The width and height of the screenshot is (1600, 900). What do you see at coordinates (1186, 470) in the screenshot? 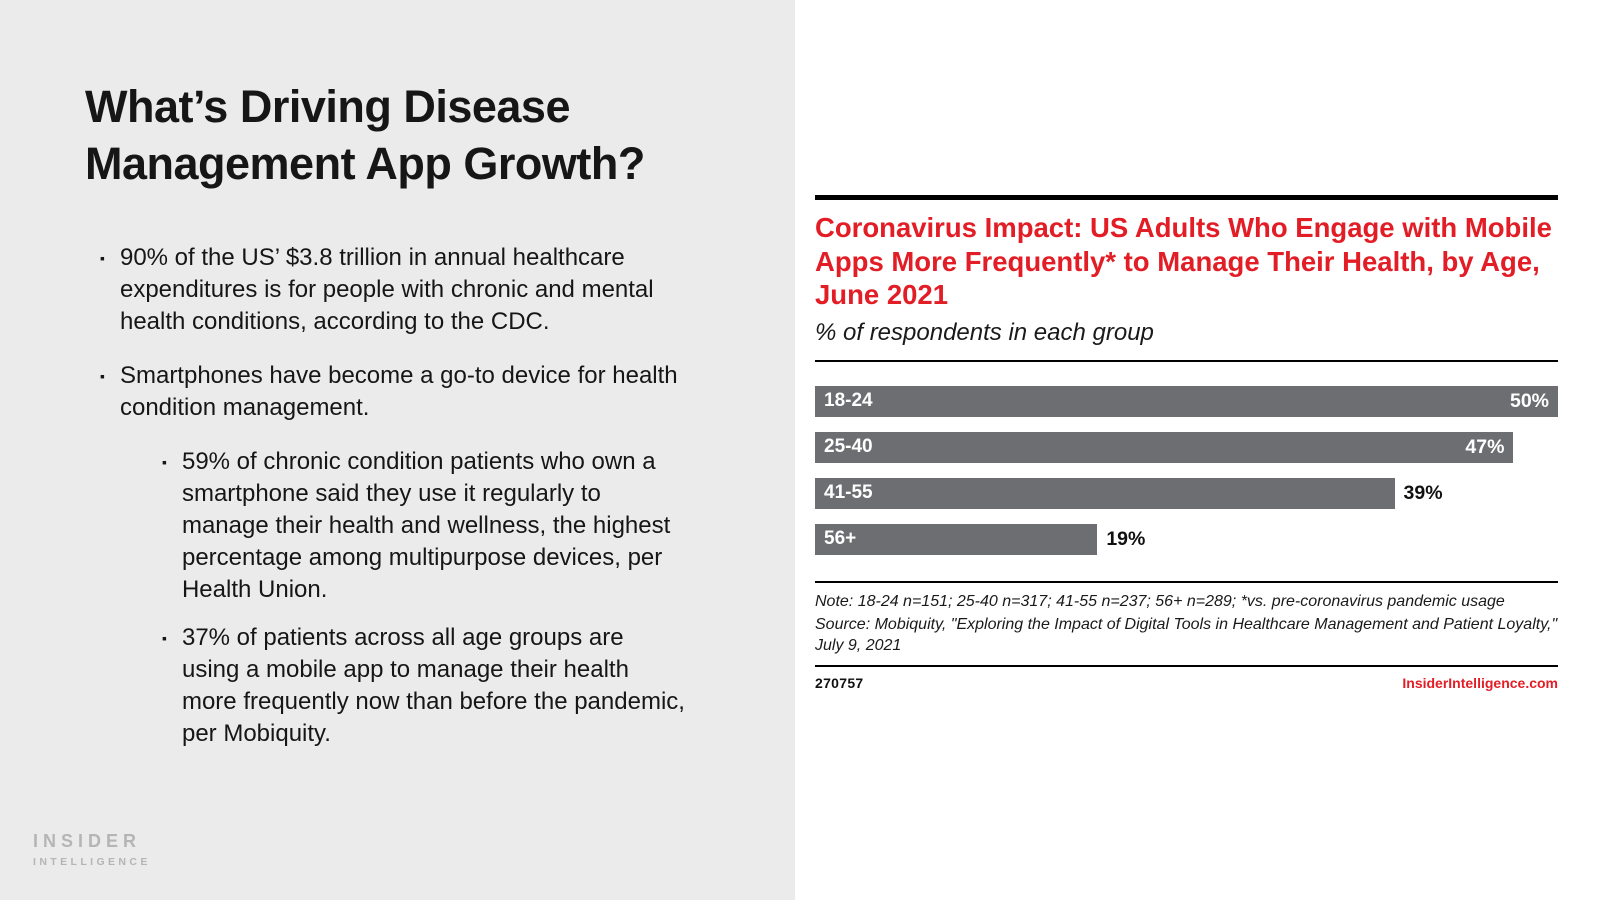
I see `bar-chart: 18-24 50% 25-40 47% 41-55 39% 56+ 19%` at bounding box center [1186, 470].